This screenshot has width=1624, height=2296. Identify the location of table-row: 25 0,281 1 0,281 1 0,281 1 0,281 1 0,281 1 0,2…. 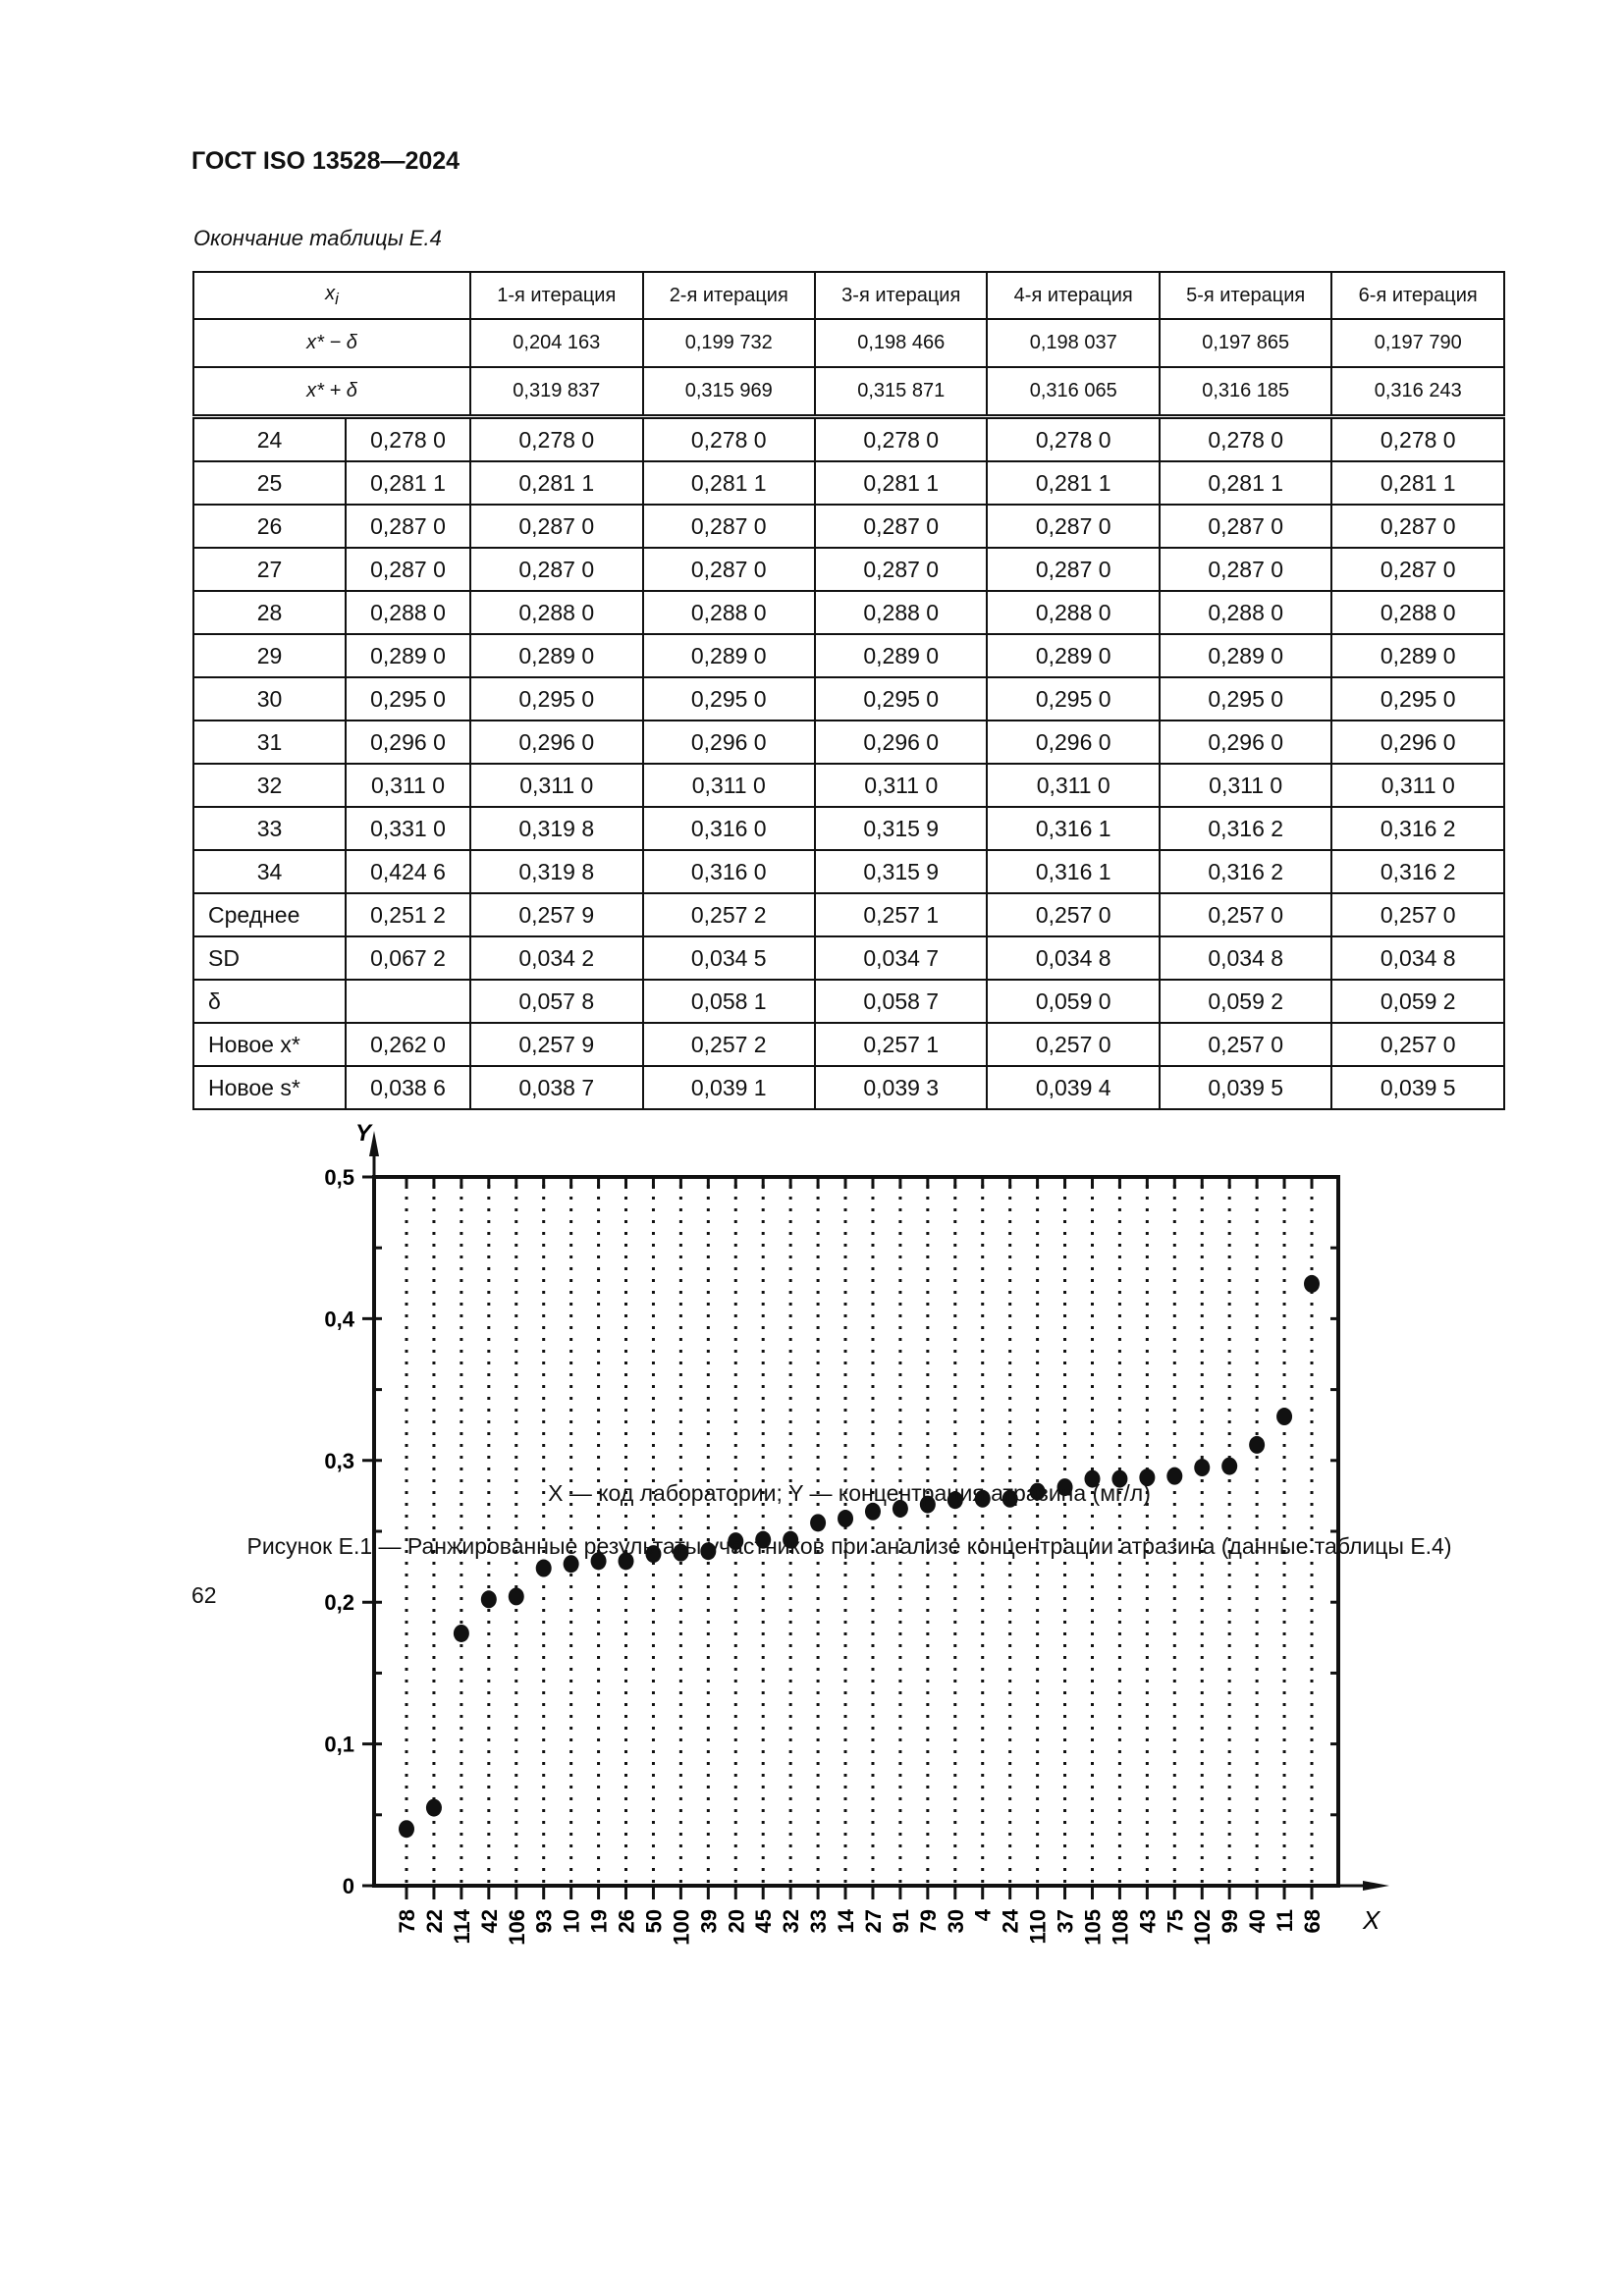
(848, 483).